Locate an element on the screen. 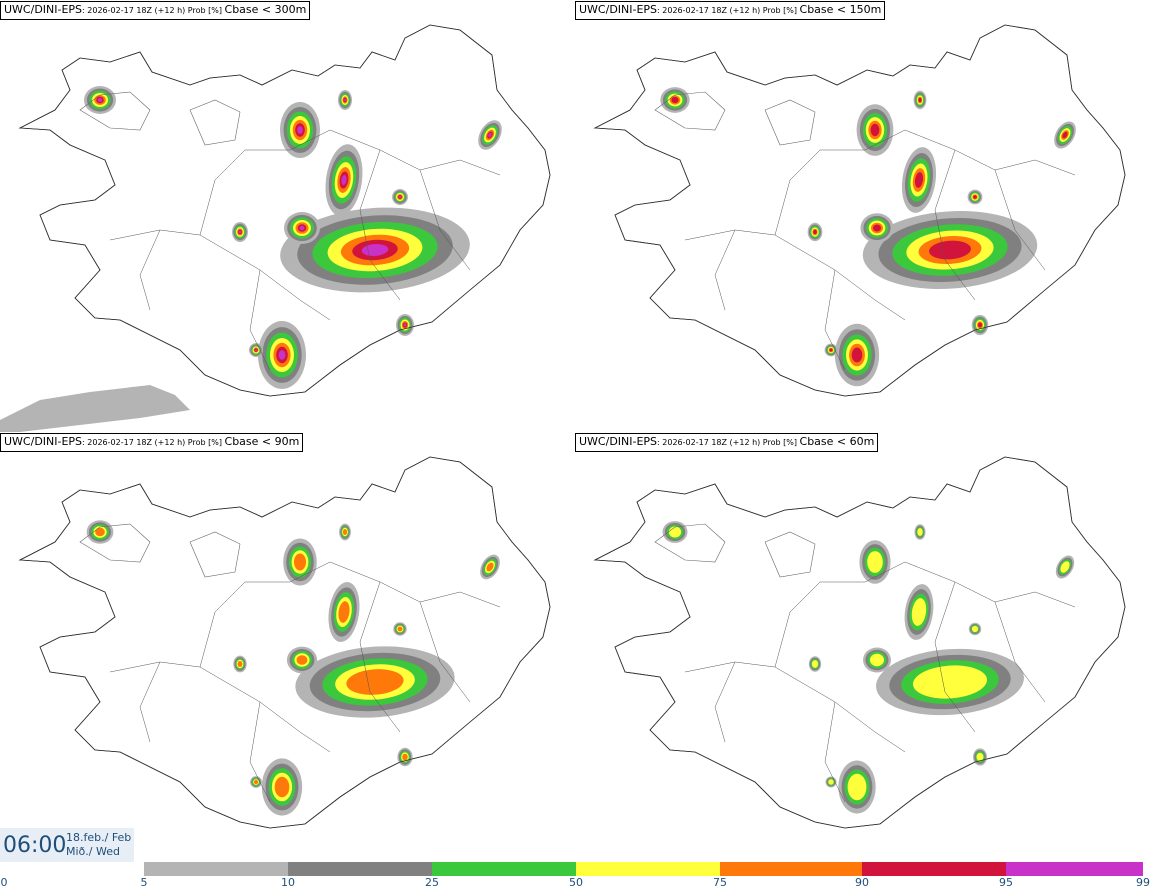 The image size is (1150, 891). colorbar-tick-label: 25 is located at coordinates (432, 882).